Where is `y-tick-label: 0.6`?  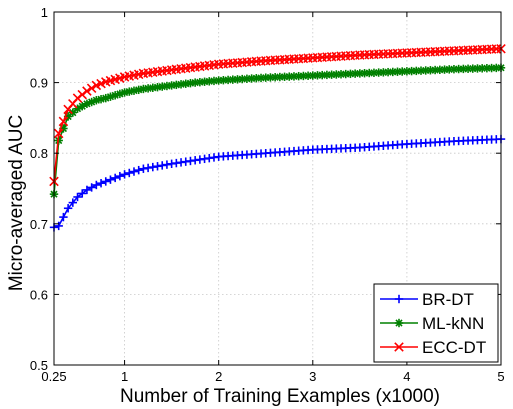
y-tick-label: 0.6 is located at coordinates (39, 294).